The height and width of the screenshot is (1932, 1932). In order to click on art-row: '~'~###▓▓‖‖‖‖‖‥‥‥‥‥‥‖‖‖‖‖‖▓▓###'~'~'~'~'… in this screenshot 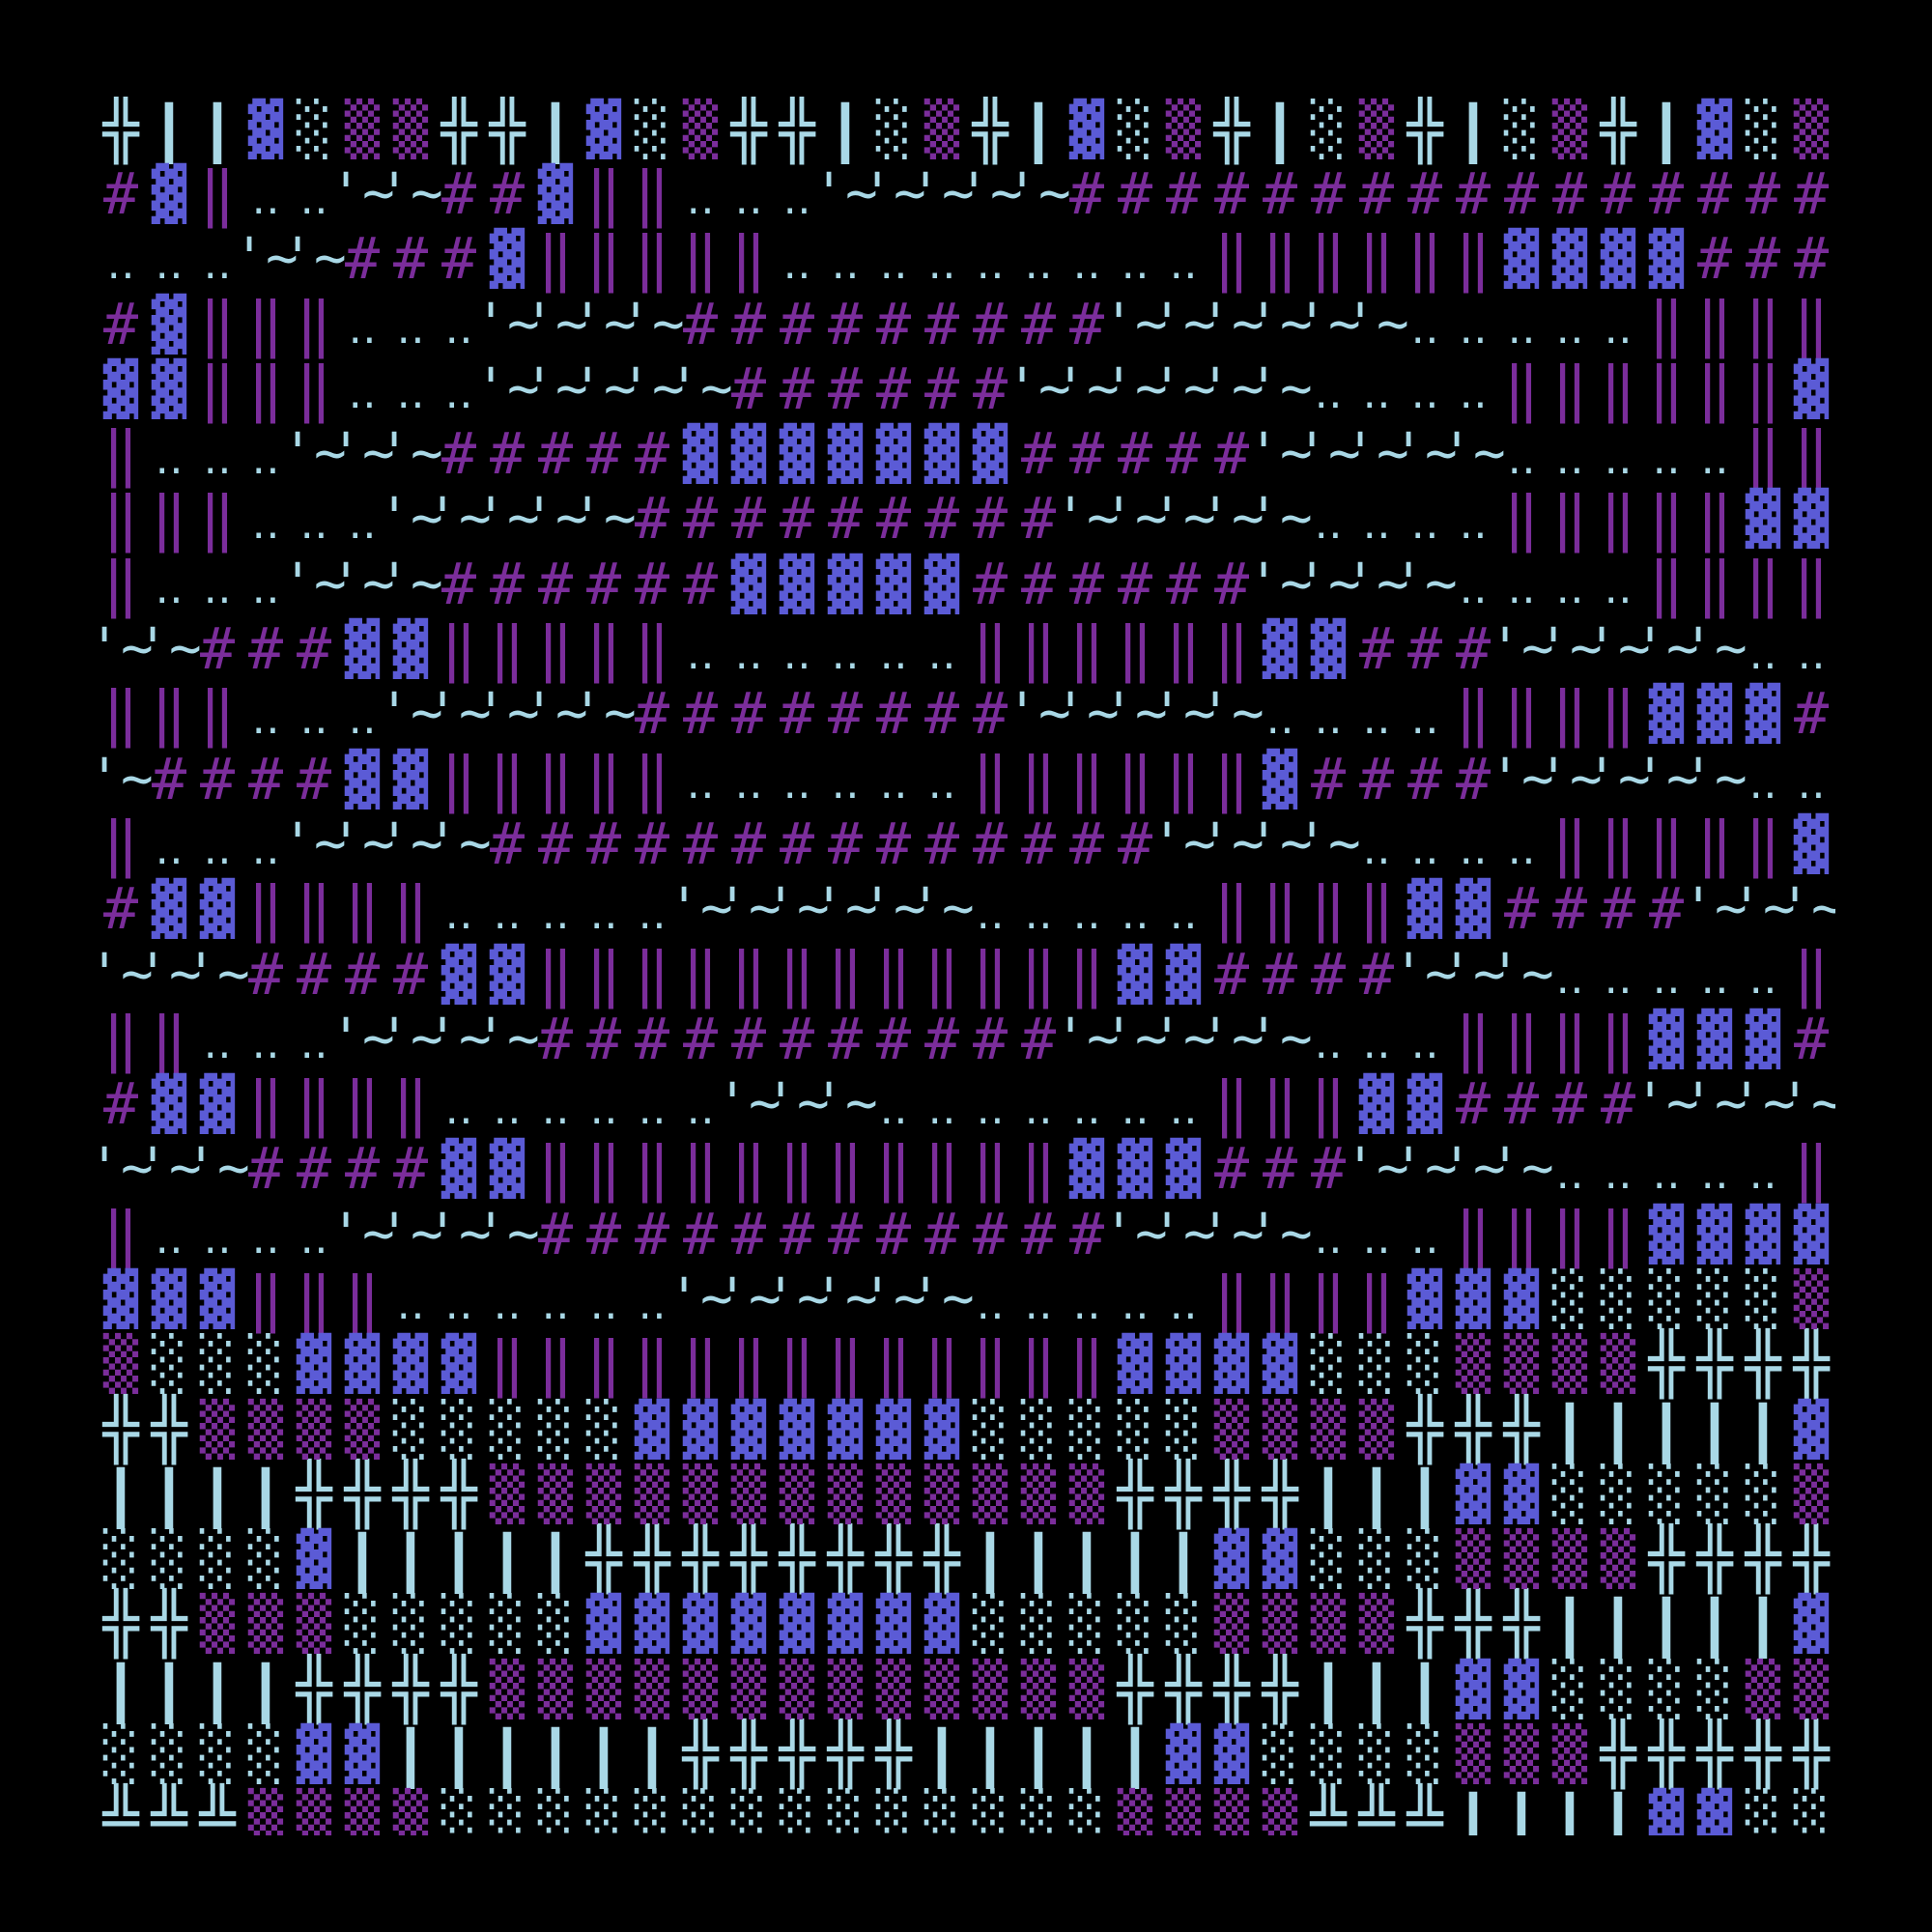, I will do `click(966, 648)`.